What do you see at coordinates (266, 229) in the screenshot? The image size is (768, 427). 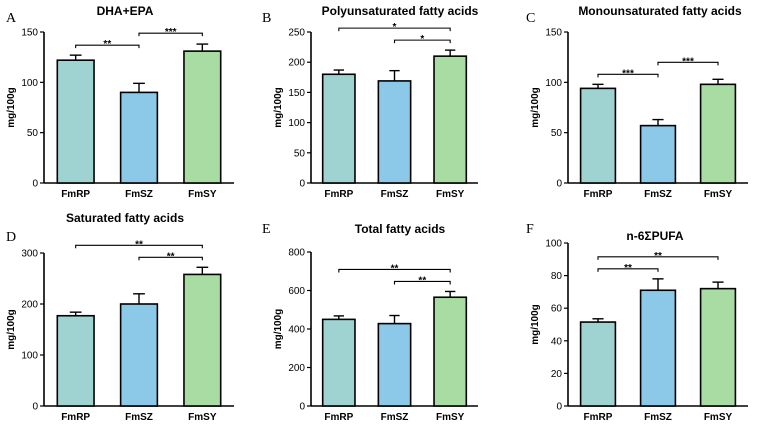 I see `panel-letter: E` at bounding box center [266, 229].